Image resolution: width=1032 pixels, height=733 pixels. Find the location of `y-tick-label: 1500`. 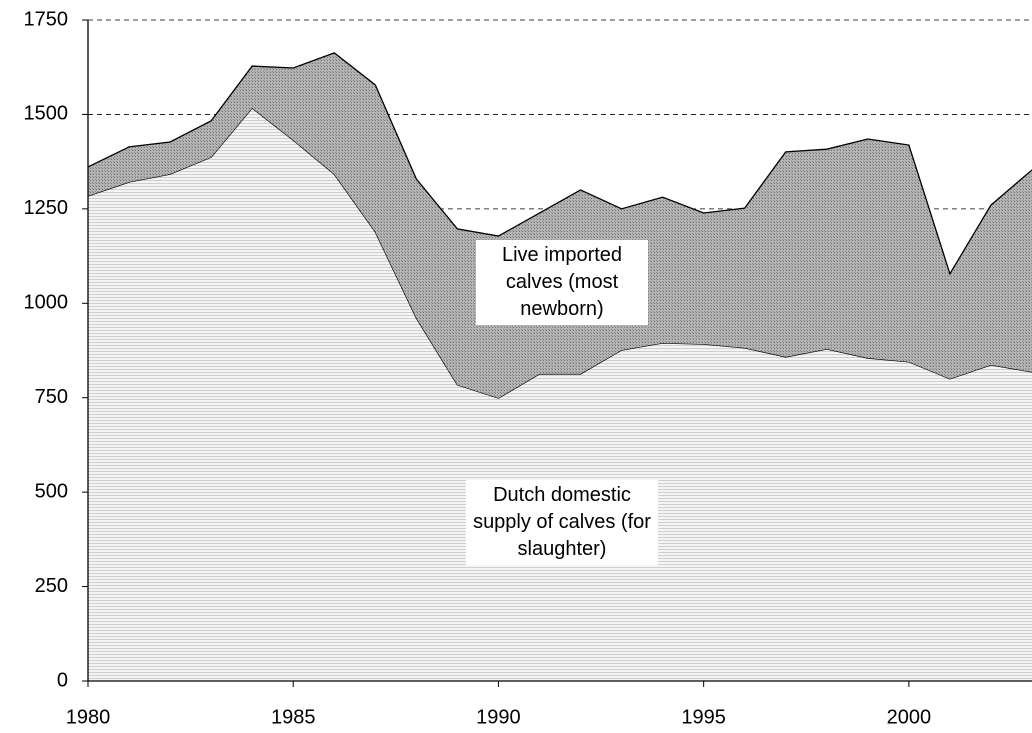

y-tick-label: 1500 is located at coordinates (46, 114).